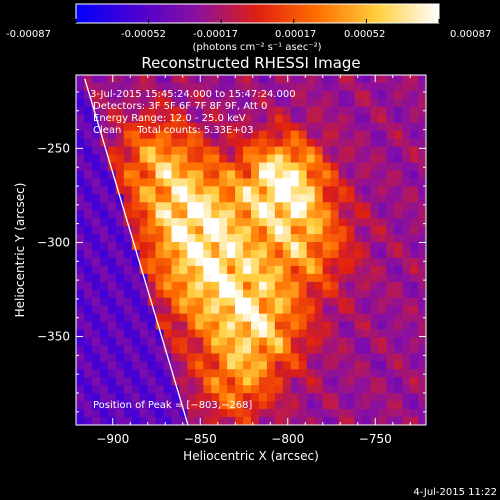  I want to click on y-tick-label: −300, so click(53, 242).